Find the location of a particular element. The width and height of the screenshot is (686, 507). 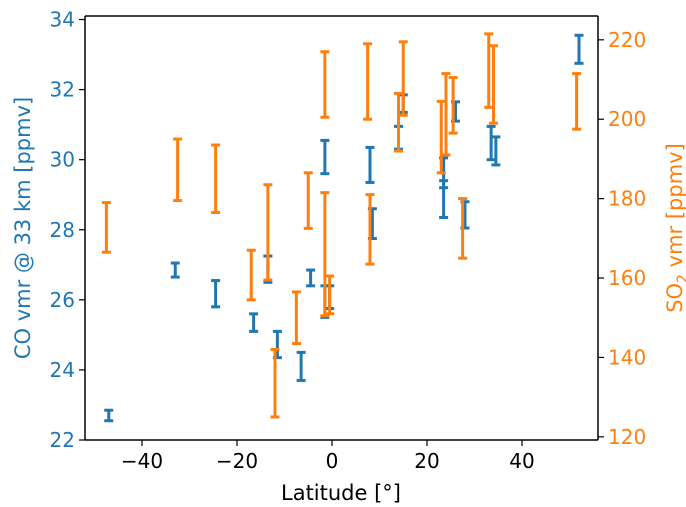

x-tick-label: 40 is located at coordinates (521, 461).